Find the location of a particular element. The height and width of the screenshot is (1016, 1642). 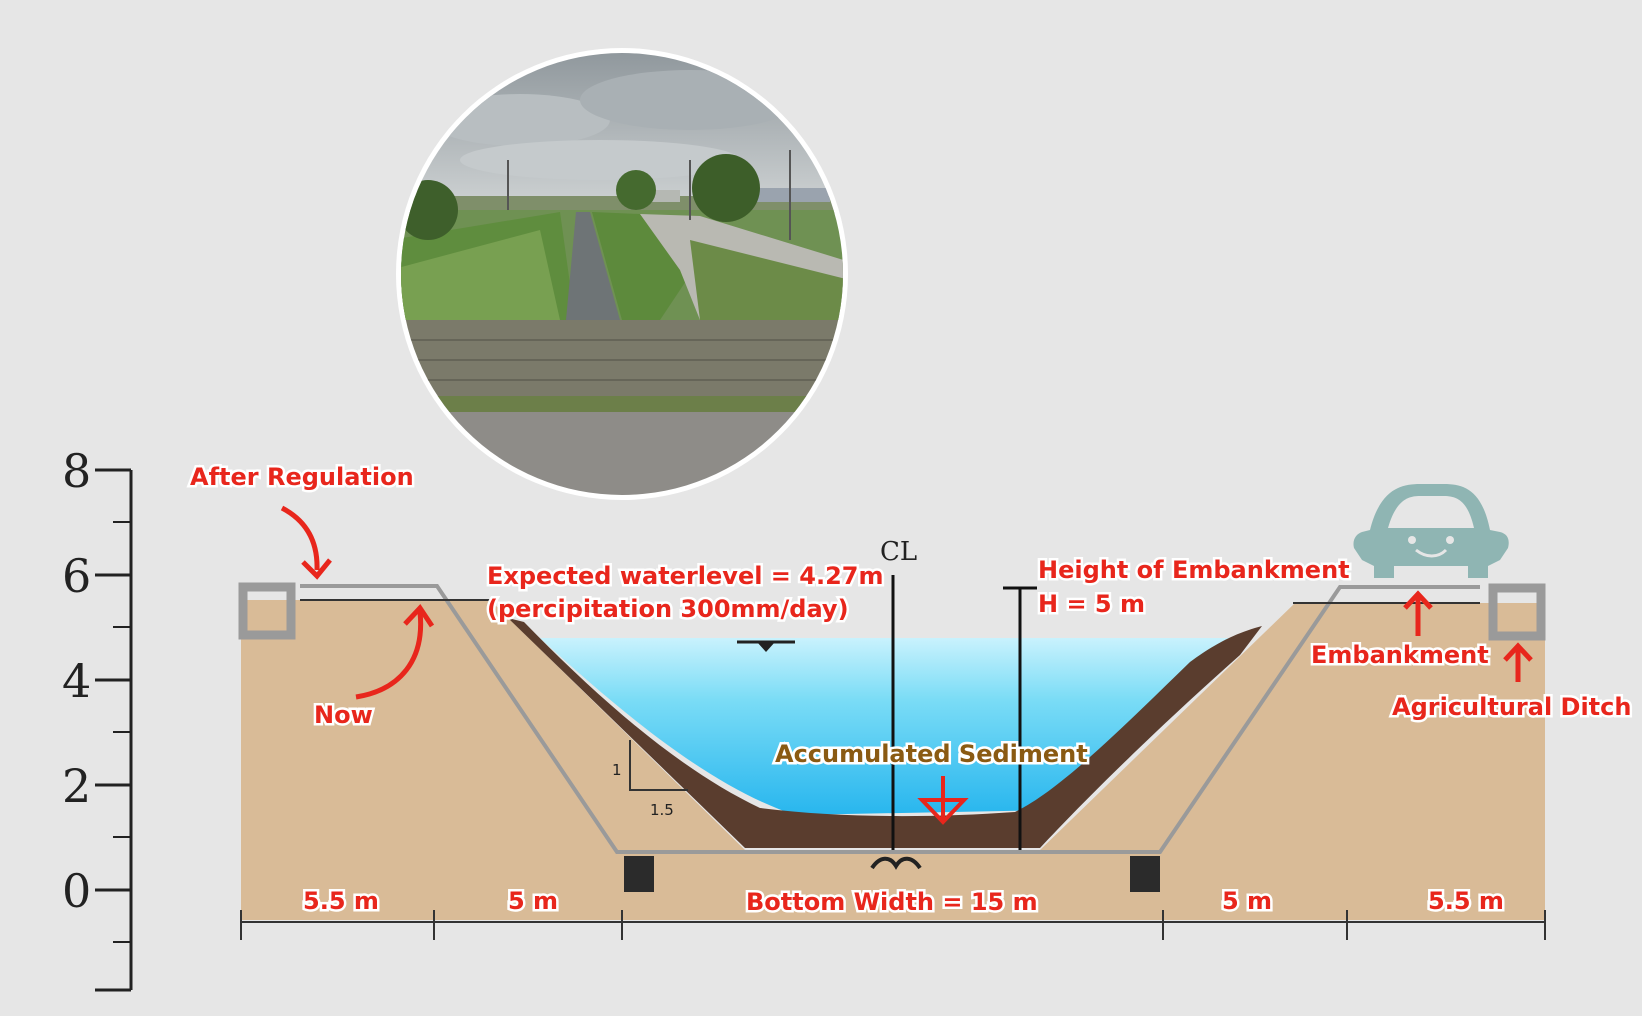

water-body is located at coordinates (885, 726).